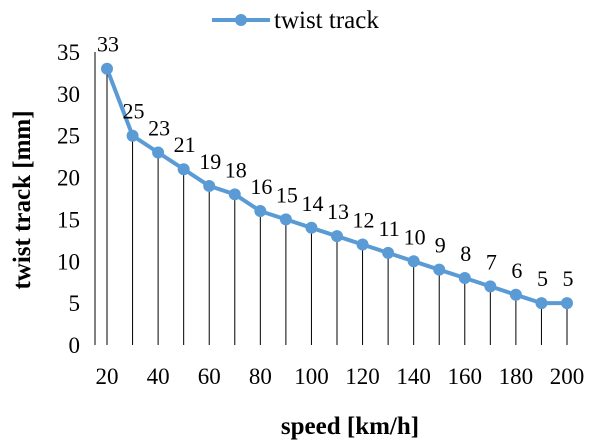 Image resolution: width=591 pixels, height=441 pixels. I want to click on data-label: 25, so click(134, 111).